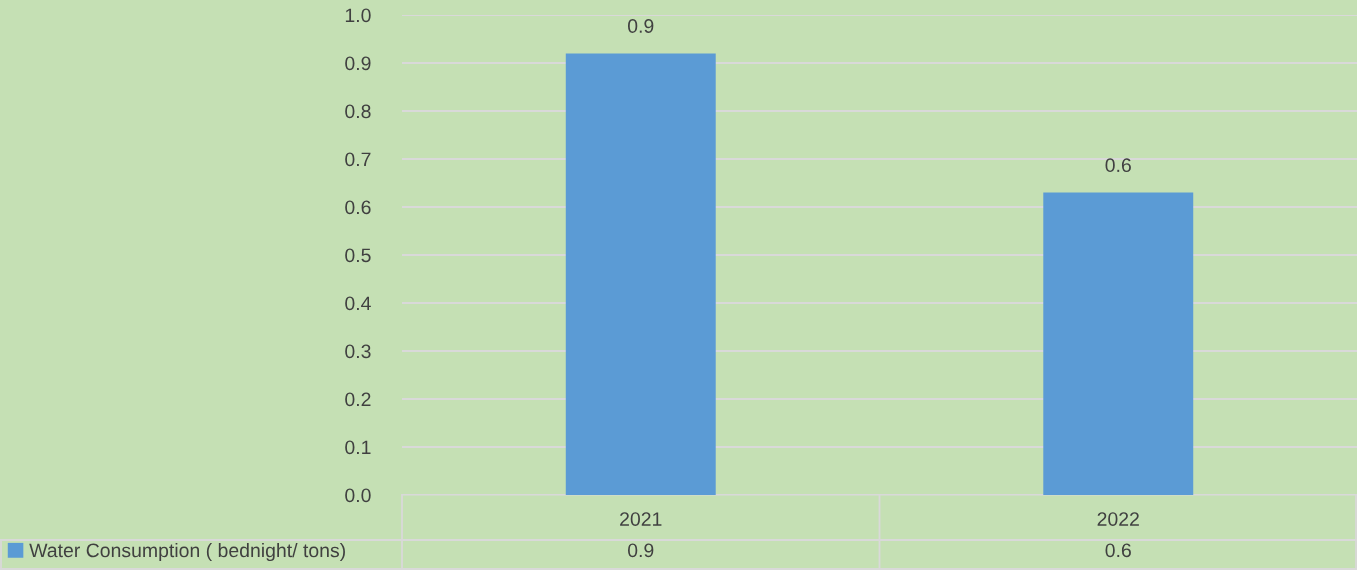 The width and height of the screenshot is (1357, 570). I want to click on text: 0.6, so click(1118, 165).